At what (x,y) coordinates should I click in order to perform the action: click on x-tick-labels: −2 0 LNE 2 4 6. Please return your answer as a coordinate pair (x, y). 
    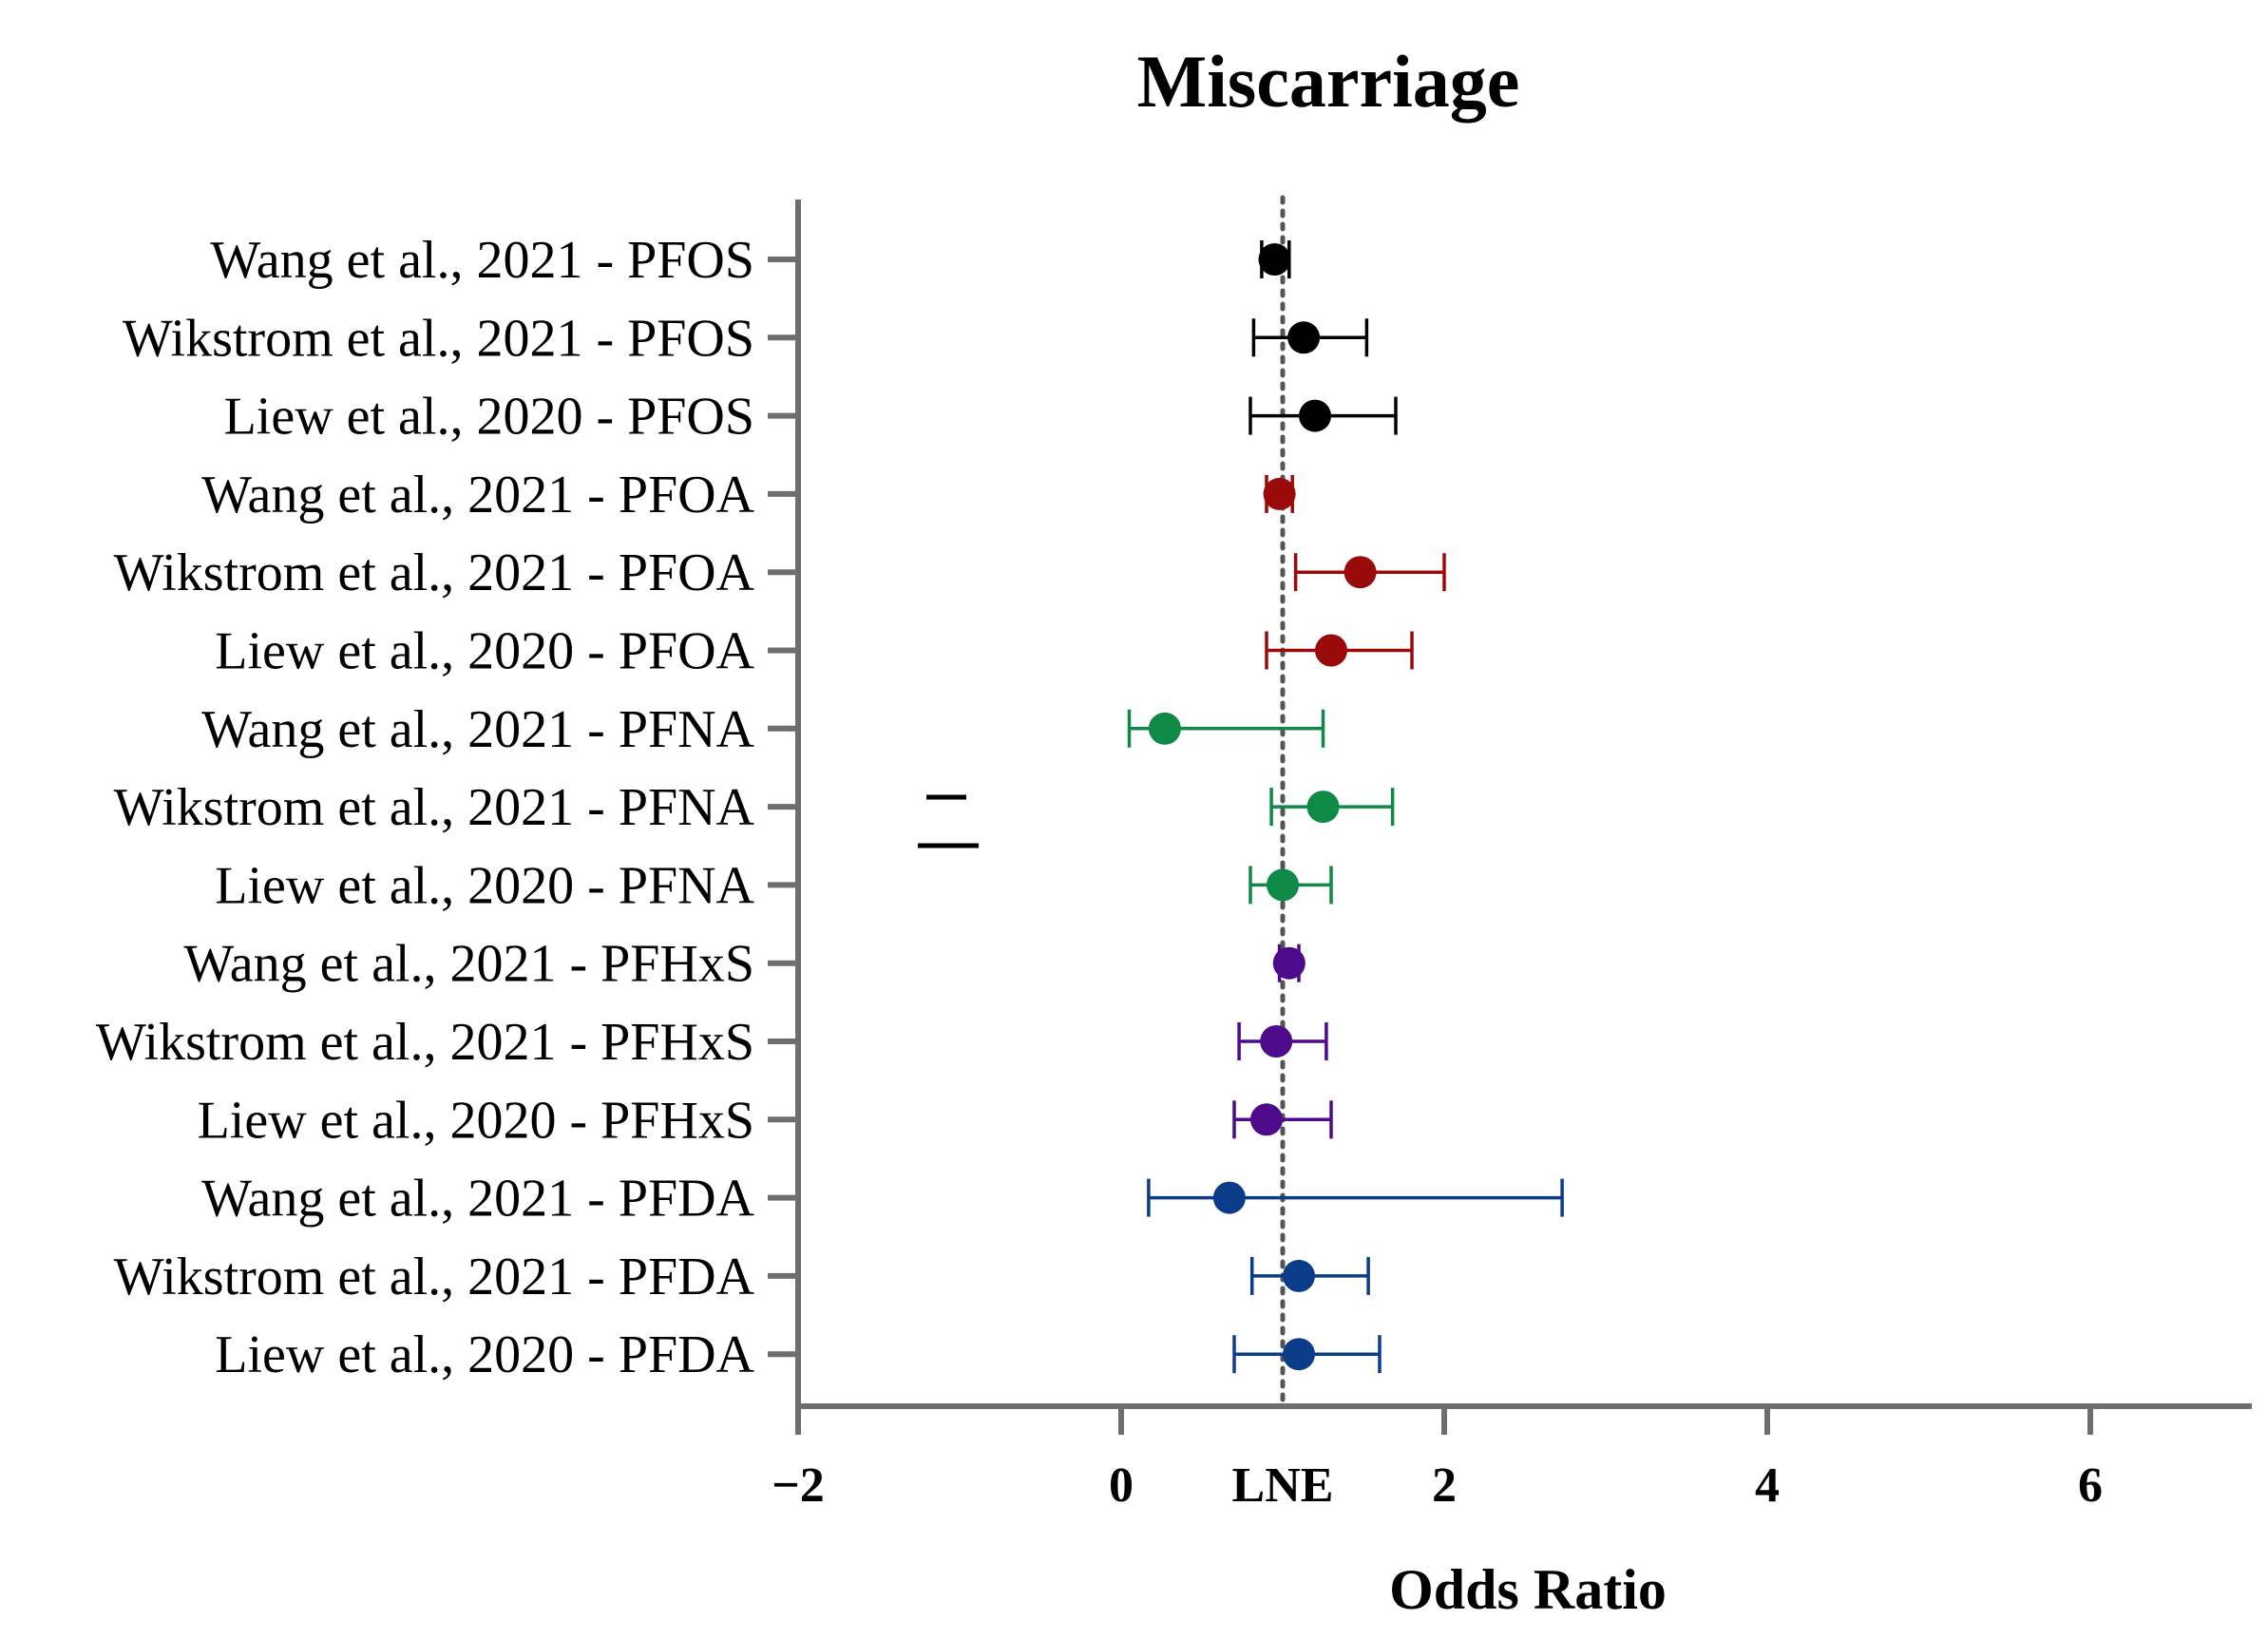
    Looking at the image, I should click on (1437, 1485).